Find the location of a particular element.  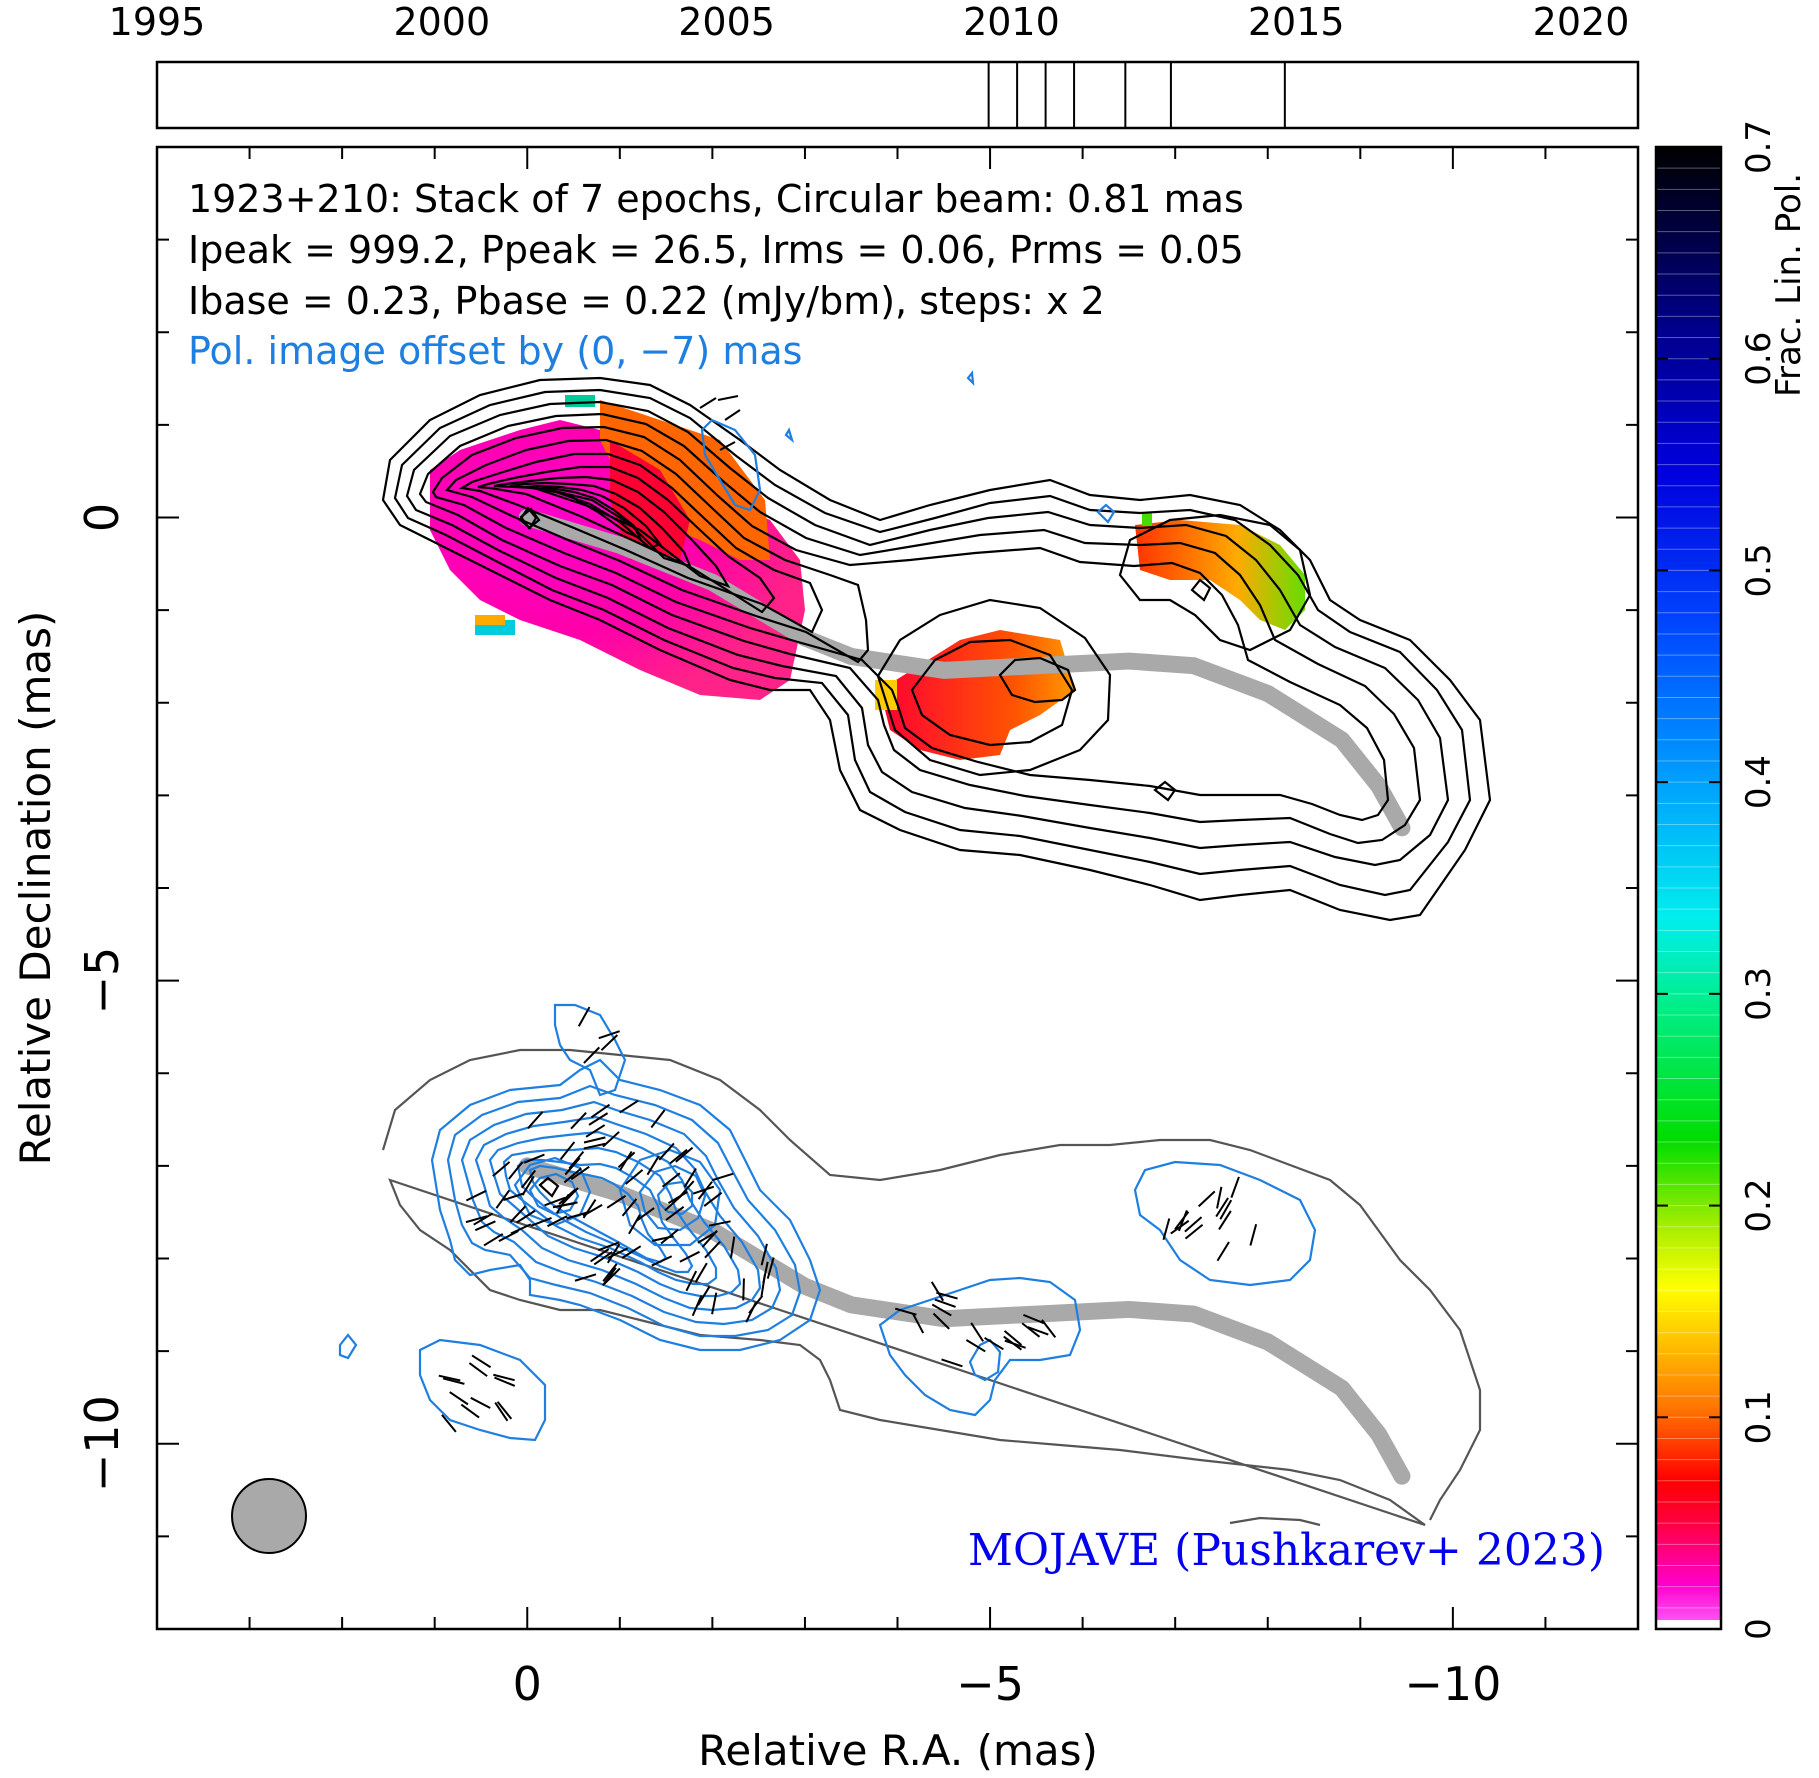

jet-ridgeline-lower is located at coordinates (964, 1321).